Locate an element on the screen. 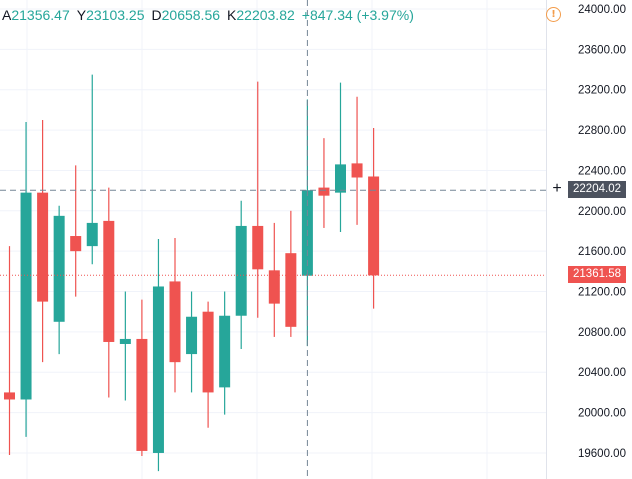 The width and height of the screenshot is (632, 479). y-axis-tick-label: 21200.00 is located at coordinates (602, 293).